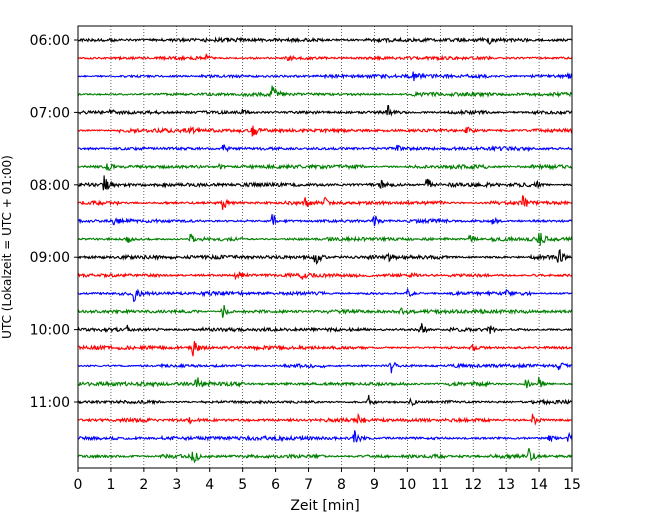  What do you see at coordinates (50, 331) in the screenshot?
I see `y-tick-label: 10:00` at bounding box center [50, 331].